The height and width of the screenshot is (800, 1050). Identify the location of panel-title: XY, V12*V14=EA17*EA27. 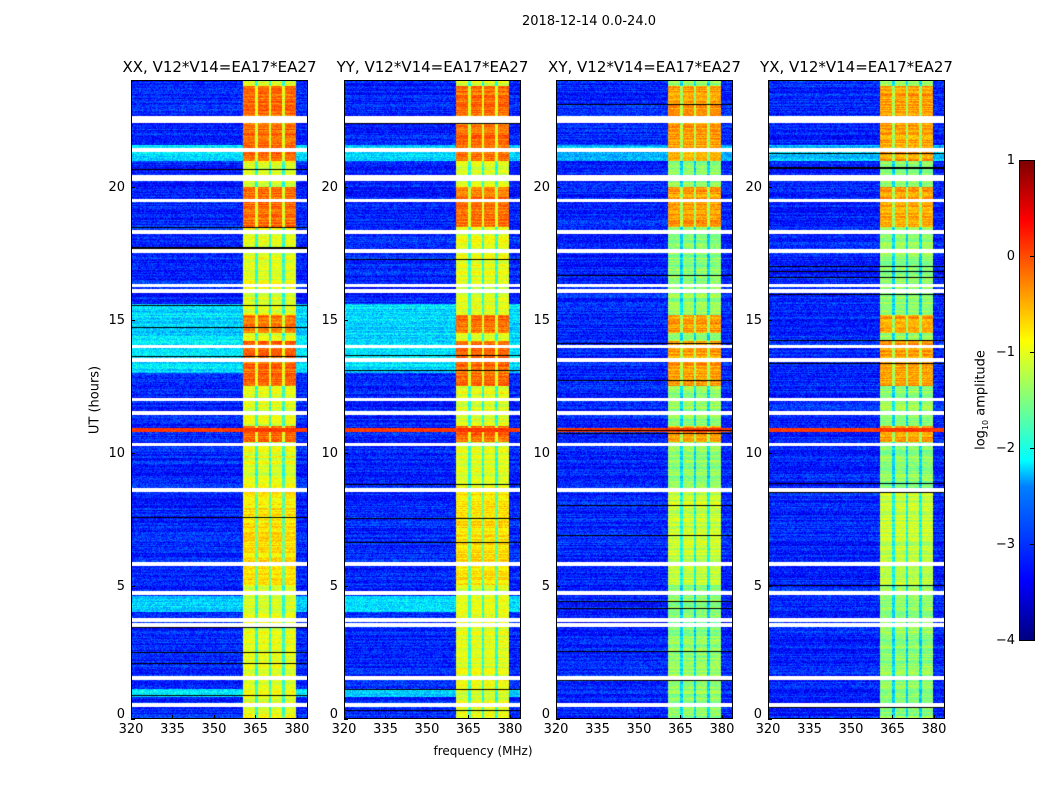
(644, 67).